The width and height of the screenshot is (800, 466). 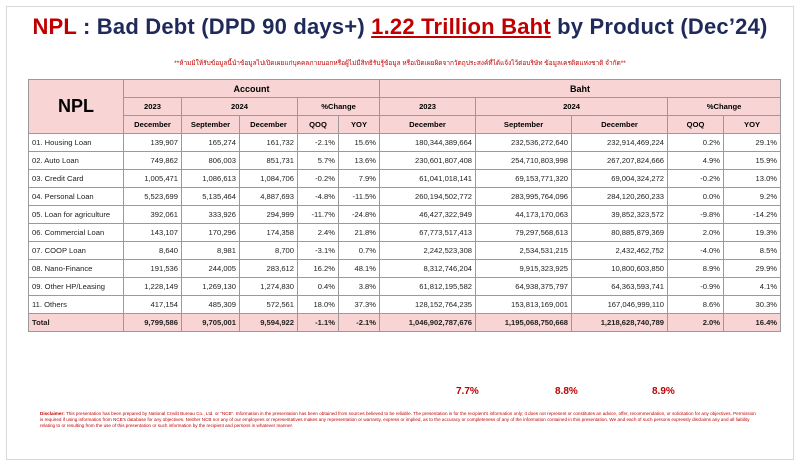 I want to click on account-sep-2024: 806,003, so click(x=210, y=160).